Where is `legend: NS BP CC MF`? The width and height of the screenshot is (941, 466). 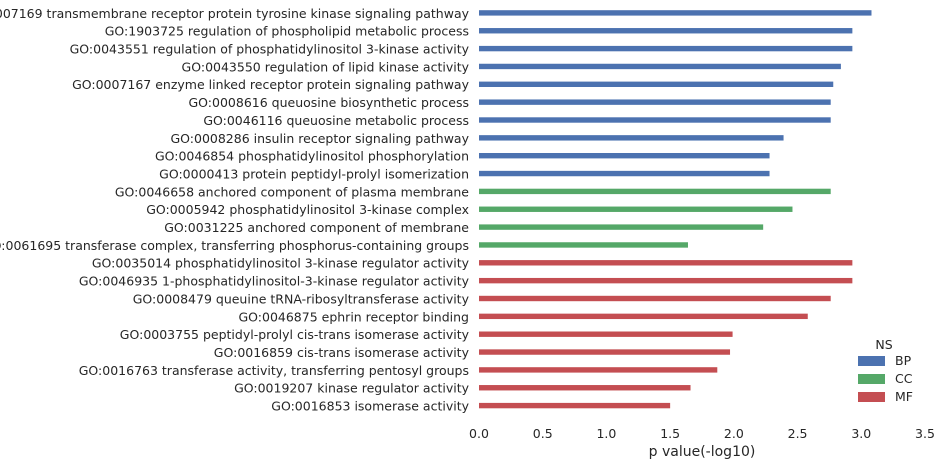 legend: NS BP CC MF is located at coordinates (885, 370).